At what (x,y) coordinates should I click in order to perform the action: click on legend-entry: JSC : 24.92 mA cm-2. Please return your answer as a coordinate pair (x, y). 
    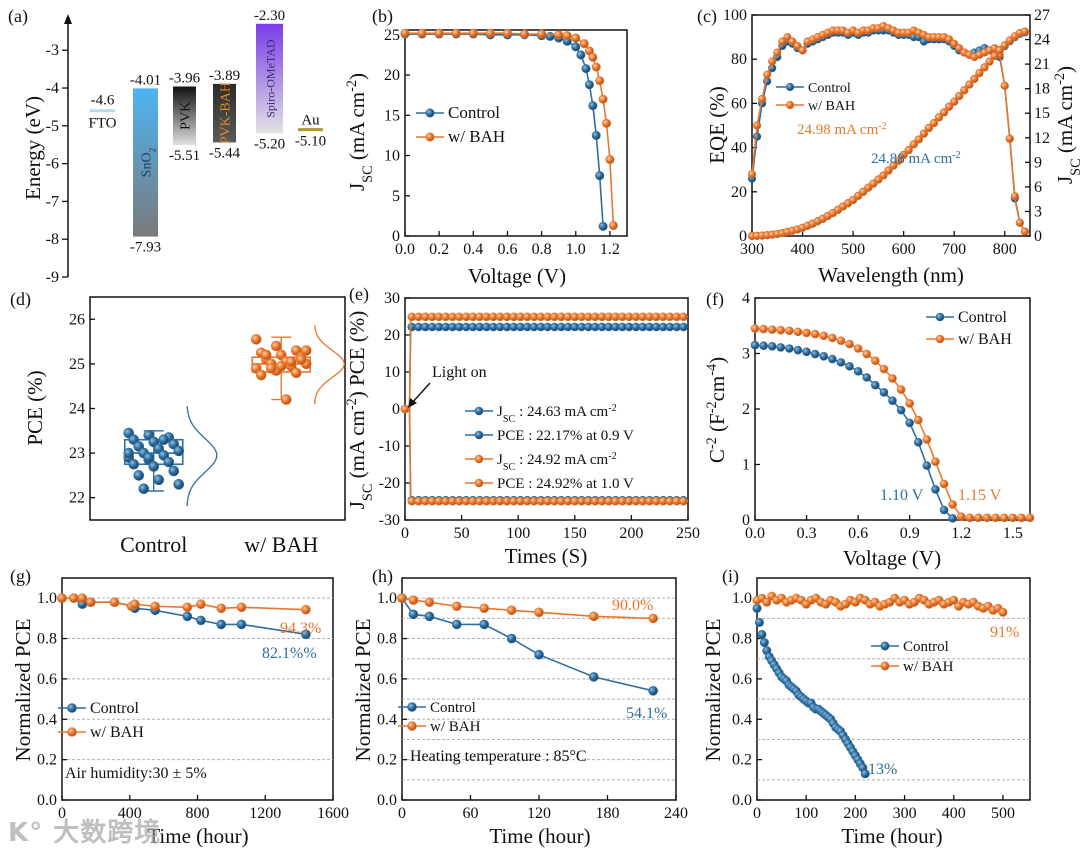
    Looking at the image, I should click on (541, 462).